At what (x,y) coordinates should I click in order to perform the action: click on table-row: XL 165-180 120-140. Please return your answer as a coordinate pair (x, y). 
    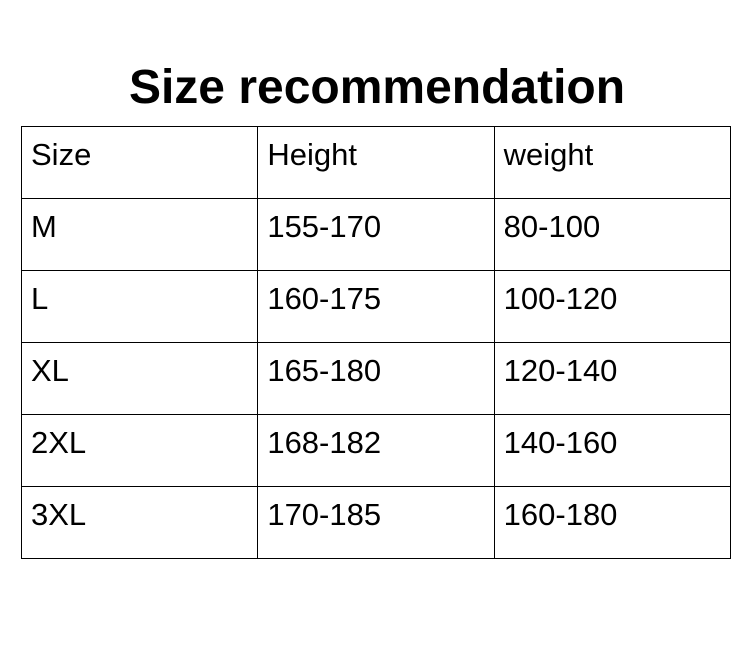
    Looking at the image, I should click on (376, 378).